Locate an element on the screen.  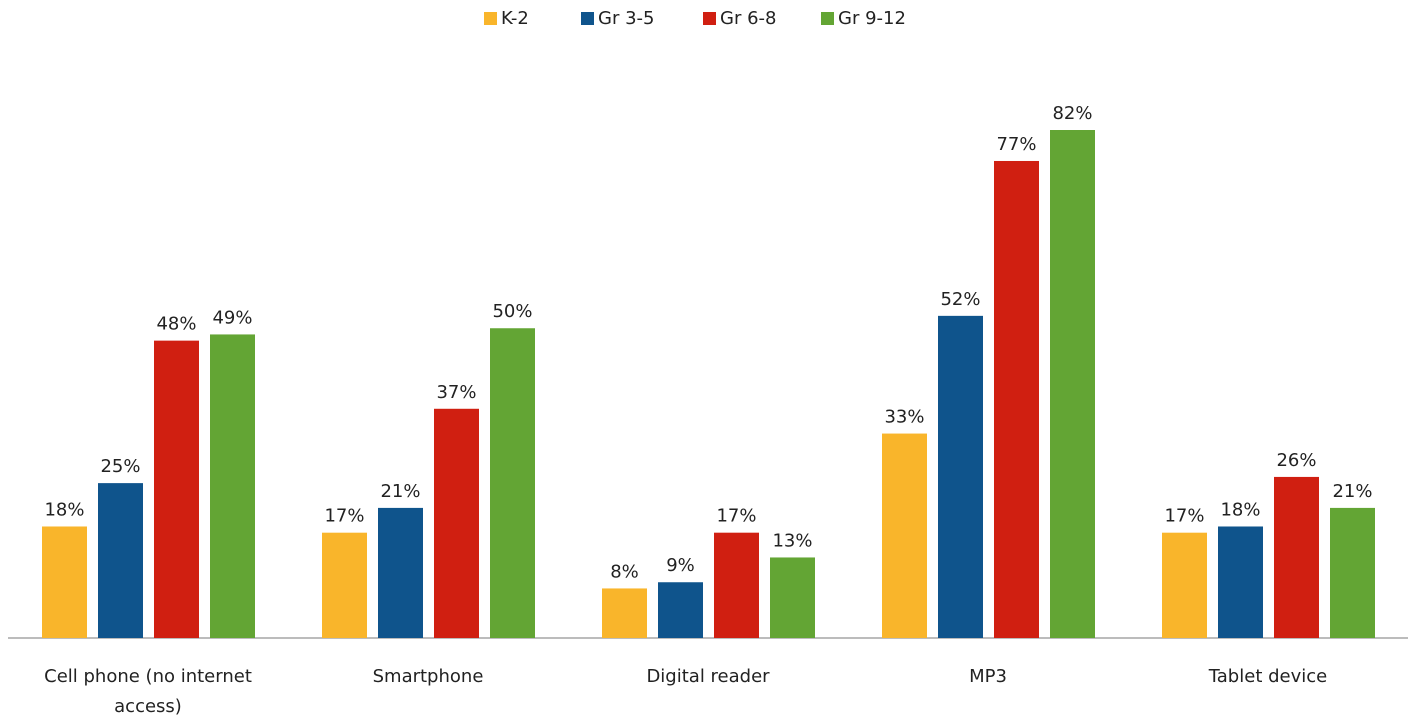
data-label: 13% is located at coordinates (792, 540).